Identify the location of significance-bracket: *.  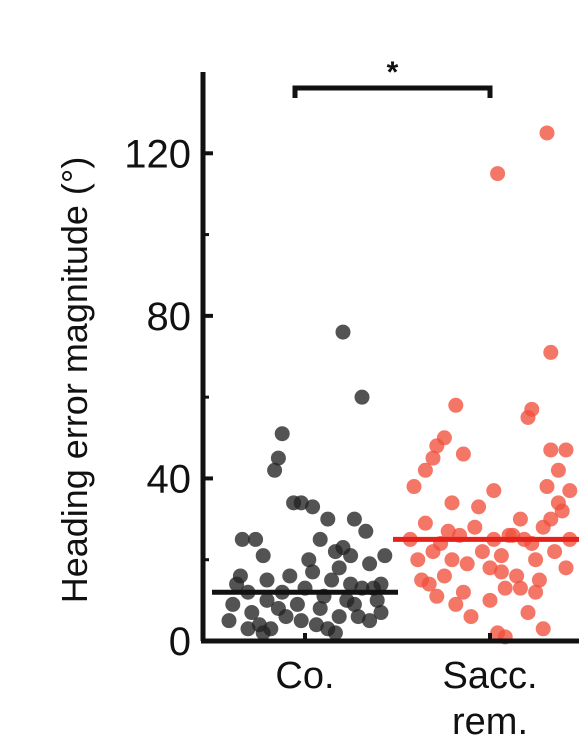
(392, 77).